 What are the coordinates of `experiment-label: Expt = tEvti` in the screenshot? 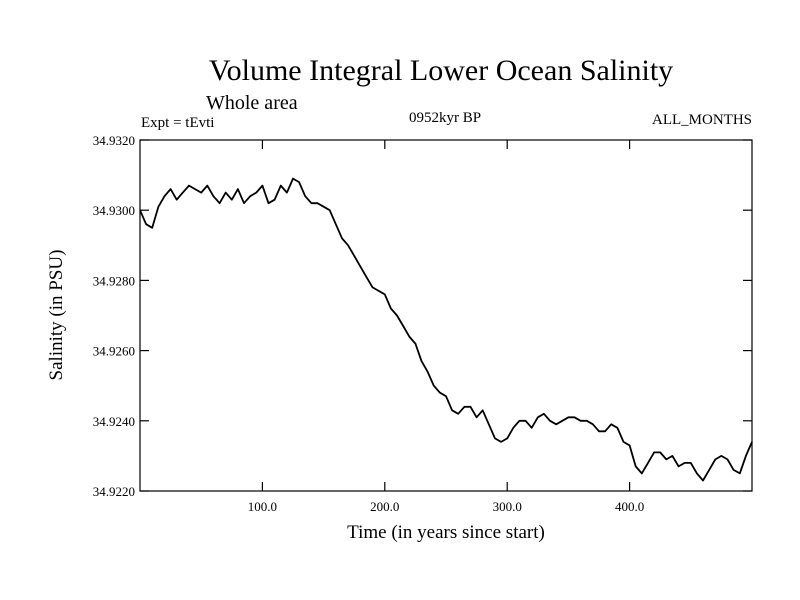 It's located at (177, 123).